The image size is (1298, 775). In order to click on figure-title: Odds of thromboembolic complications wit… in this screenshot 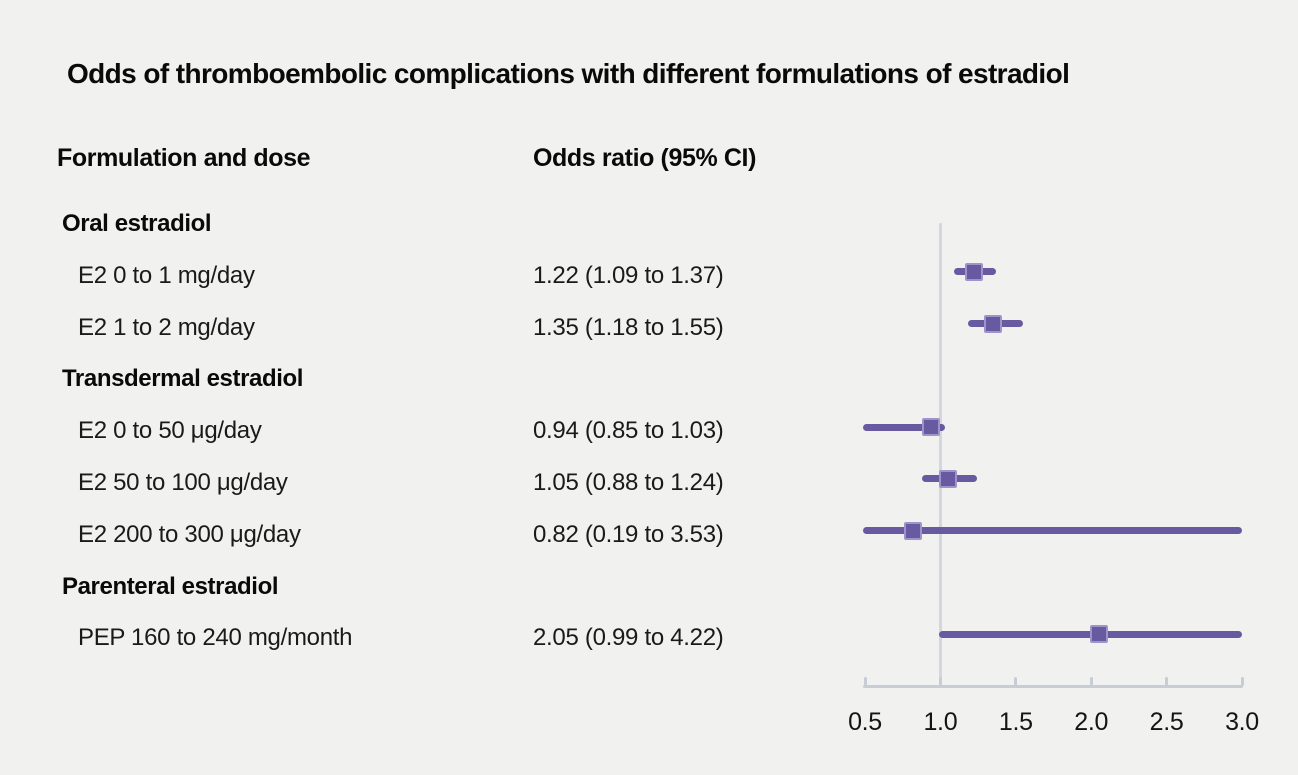, I will do `click(568, 73)`.